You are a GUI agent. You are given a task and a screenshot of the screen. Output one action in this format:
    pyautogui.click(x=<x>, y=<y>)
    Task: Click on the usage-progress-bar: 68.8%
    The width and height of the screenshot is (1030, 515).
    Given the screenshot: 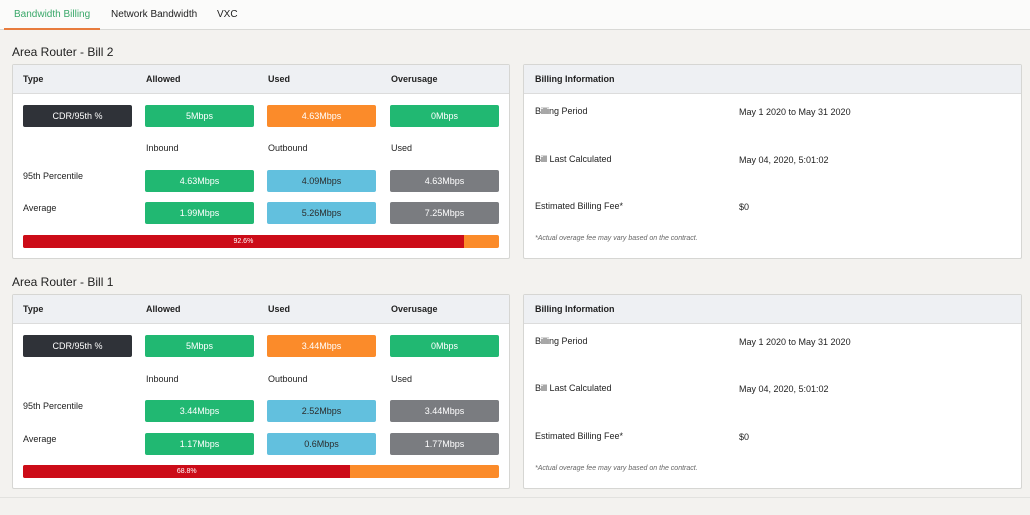 What is the action you would take?
    pyautogui.click(x=261, y=471)
    